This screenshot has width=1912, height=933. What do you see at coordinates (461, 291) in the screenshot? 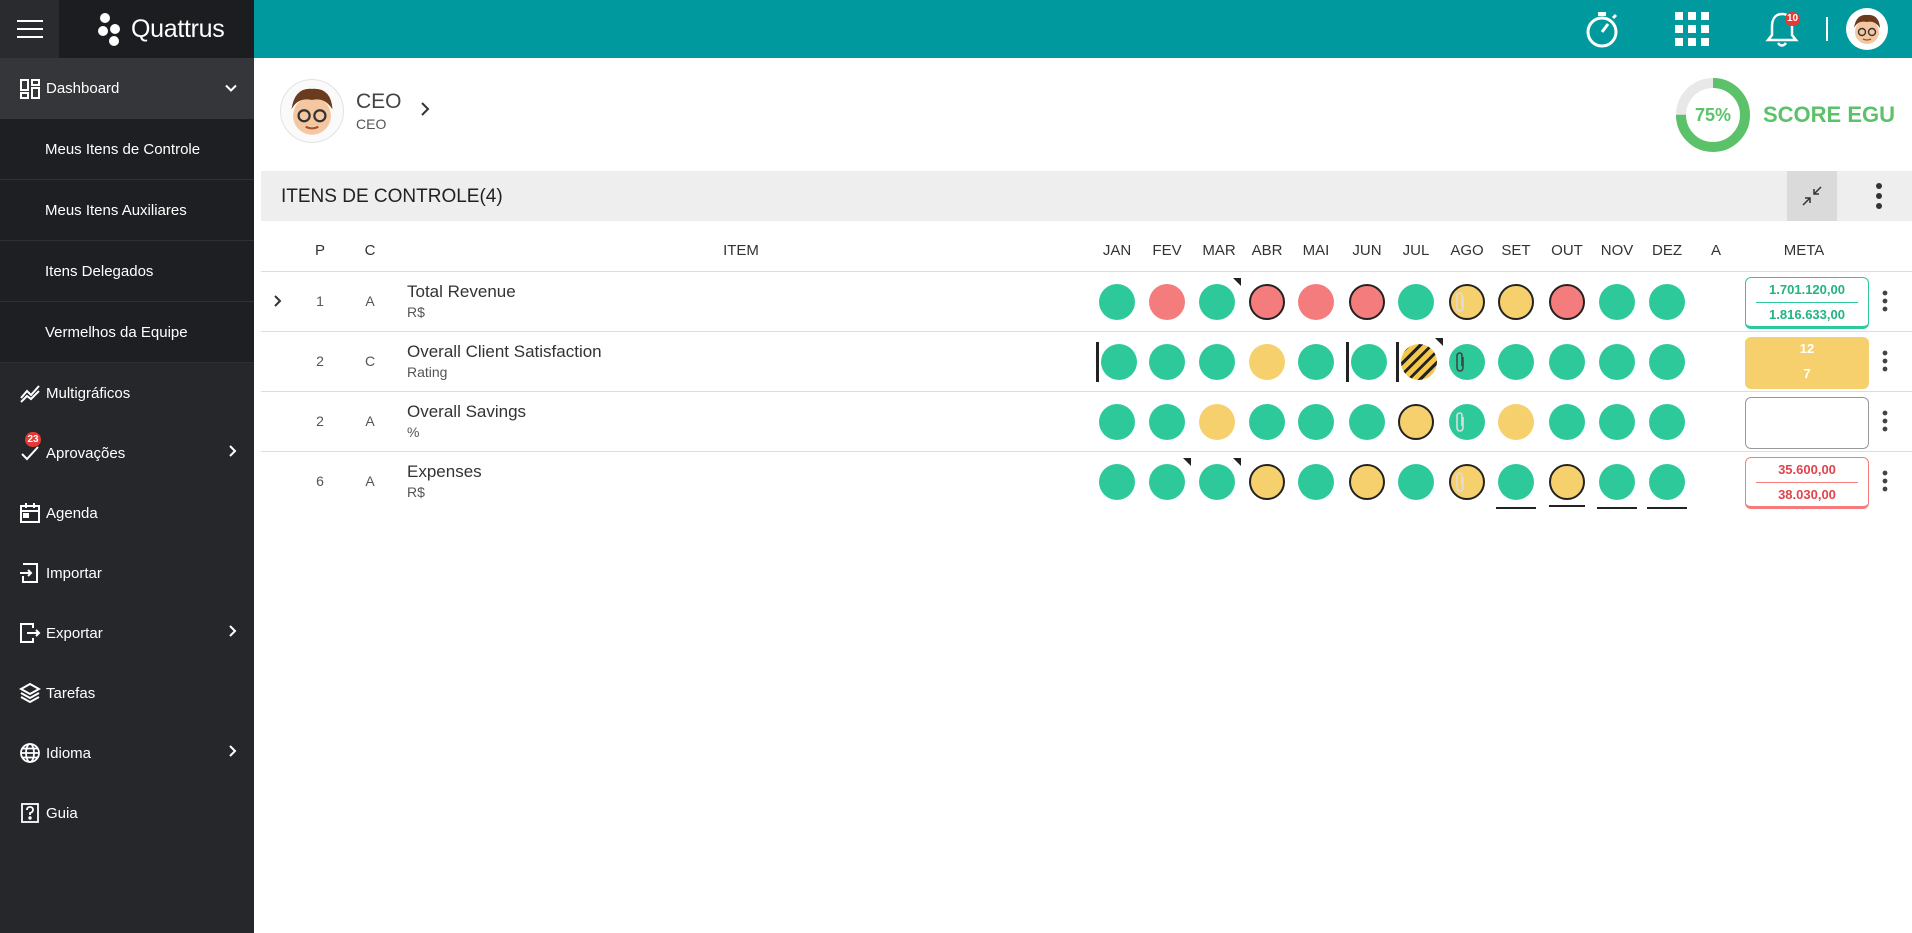
I see `item-name: Total Revenue` at bounding box center [461, 291].